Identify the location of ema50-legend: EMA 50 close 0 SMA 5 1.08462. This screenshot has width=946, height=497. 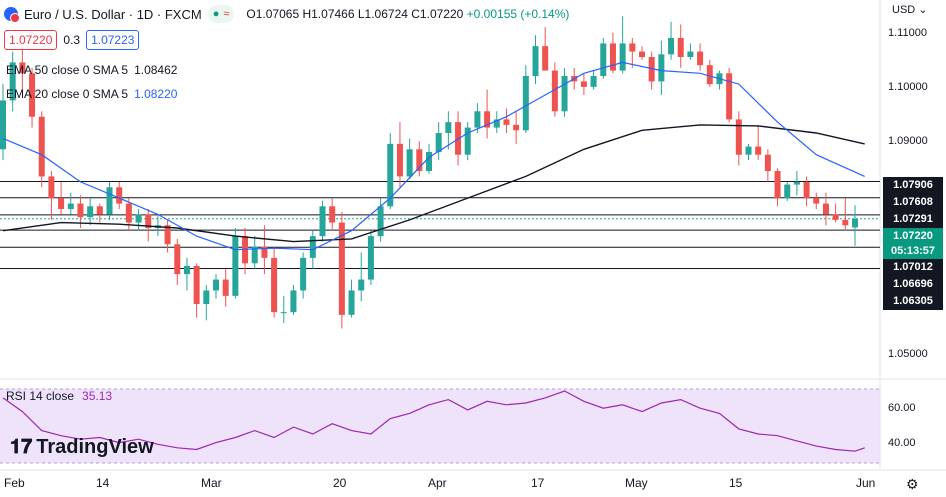
(91, 70).